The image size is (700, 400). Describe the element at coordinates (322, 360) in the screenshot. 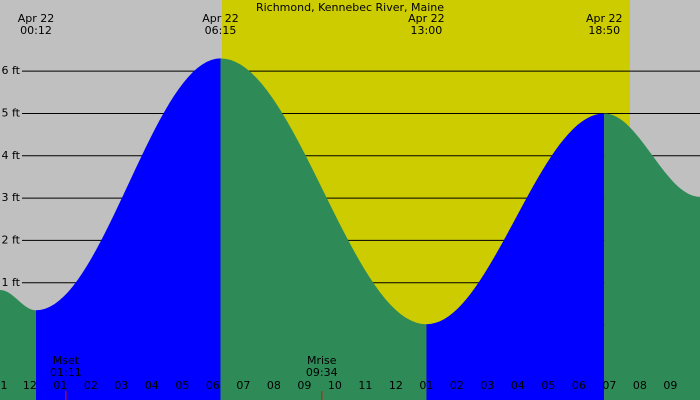

I see `moon-event-label: Mrise` at that location.